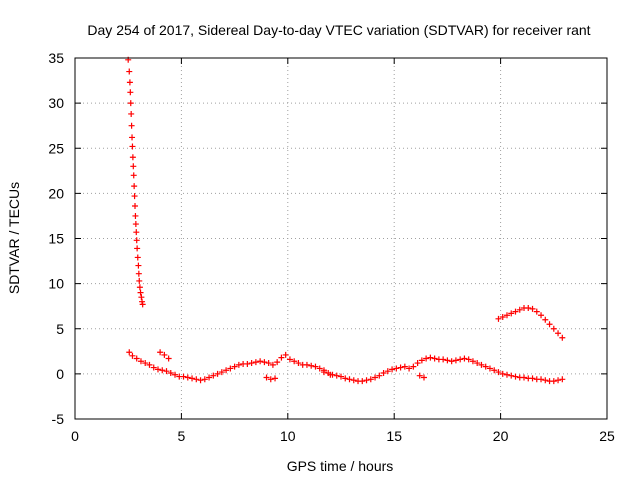 The image size is (640, 480). Describe the element at coordinates (394, 436) in the screenshot. I see `x-tick-label: 15` at that location.